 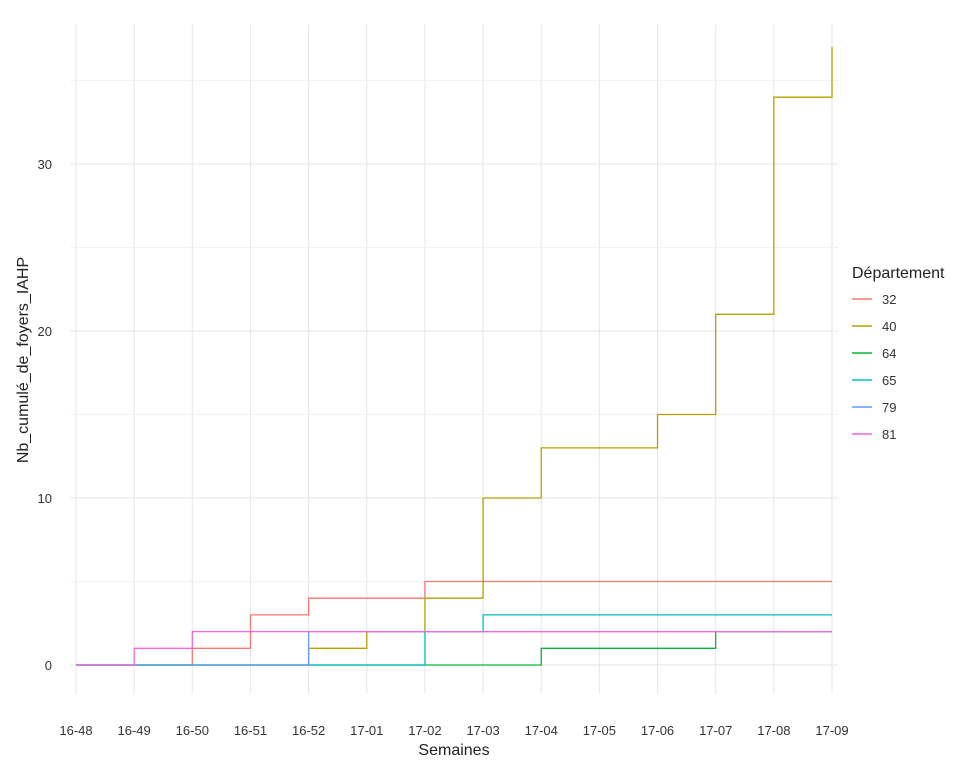 What do you see at coordinates (599, 730) in the screenshot?
I see `x-tick-label: 17-05` at bounding box center [599, 730].